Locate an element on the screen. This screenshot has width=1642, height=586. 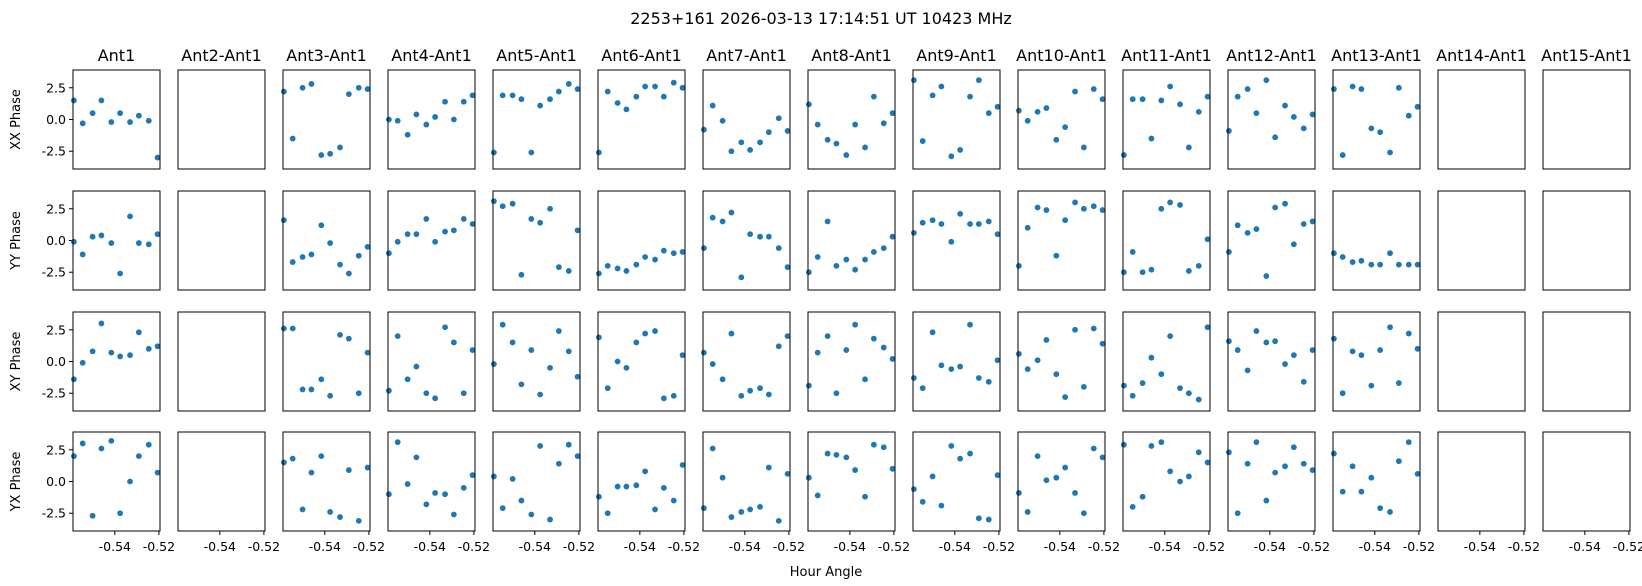
column-title: Ant14-Ant1 is located at coordinates (1481, 55).